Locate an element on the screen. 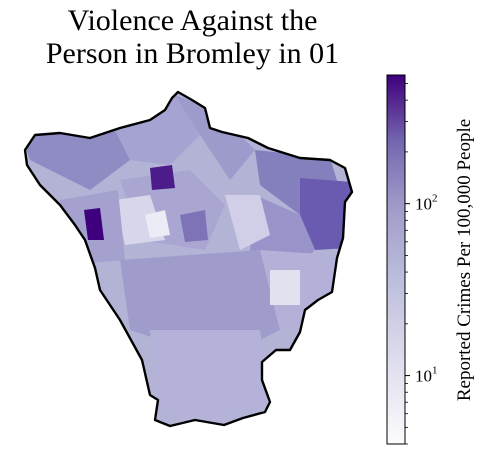  map-title-line-2: Person in Bromley in 01 is located at coordinates (192, 53).